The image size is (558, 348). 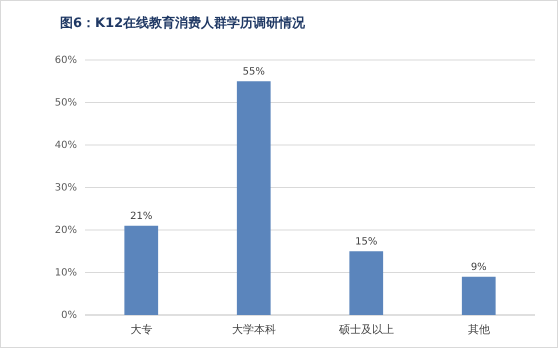 What do you see at coordinates (69, 316) in the screenshot?
I see `y-tick-label: 0%` at bounding box center [69, 316].